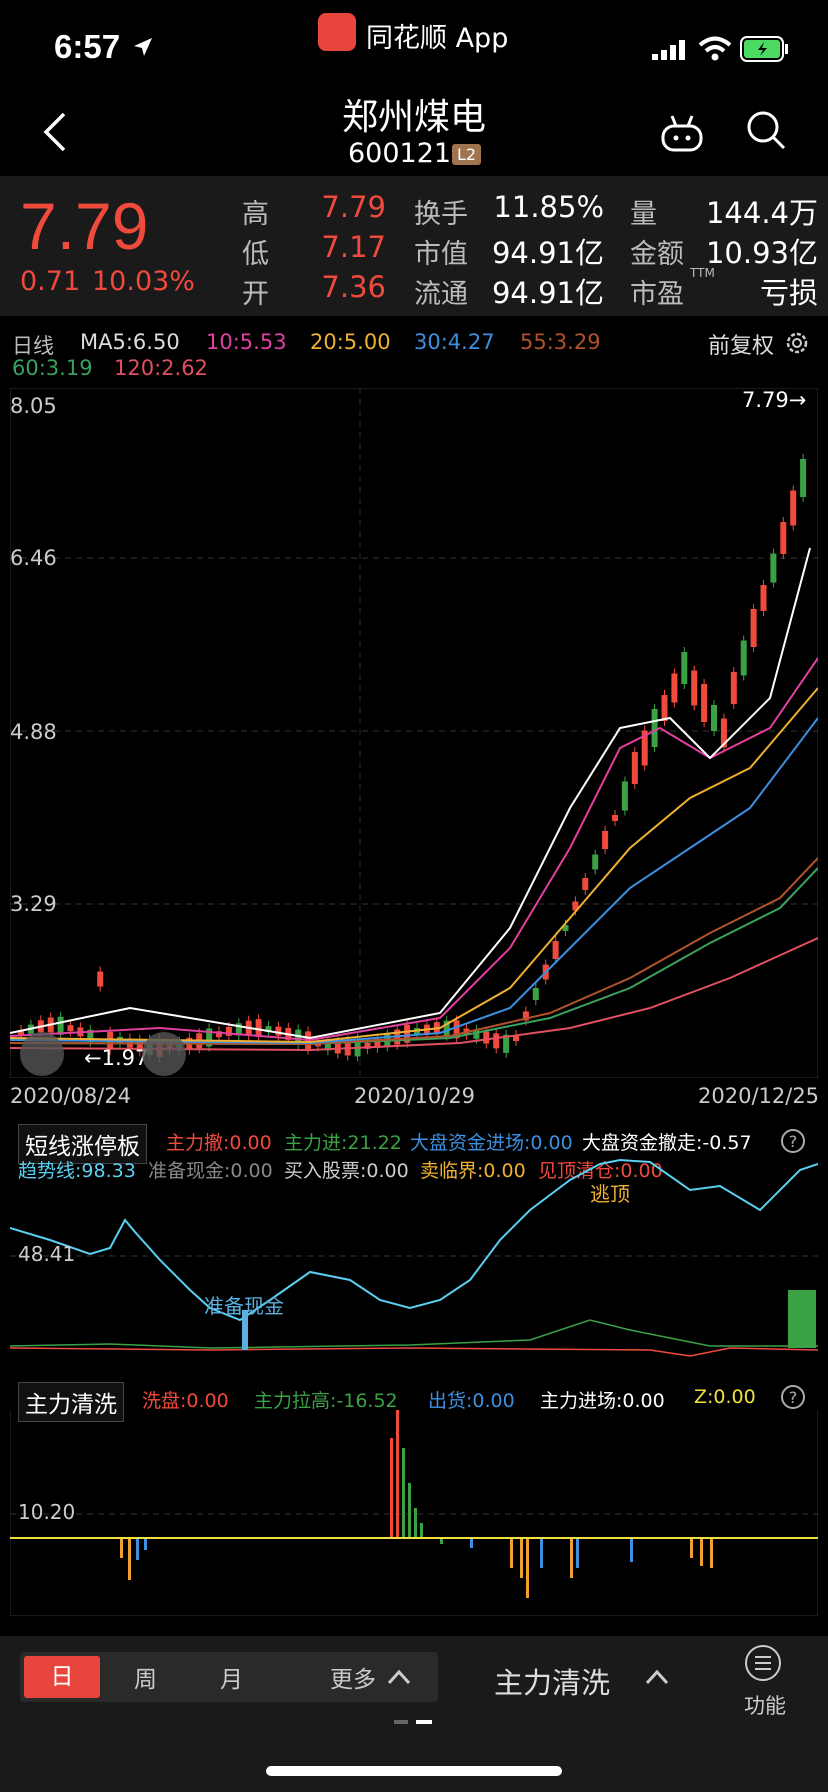 The width and height of the screenshot is (828, 1792). Describe the element at coordinates (231, 1680) in the screenshot. I see `tab-month: 月` at that location.